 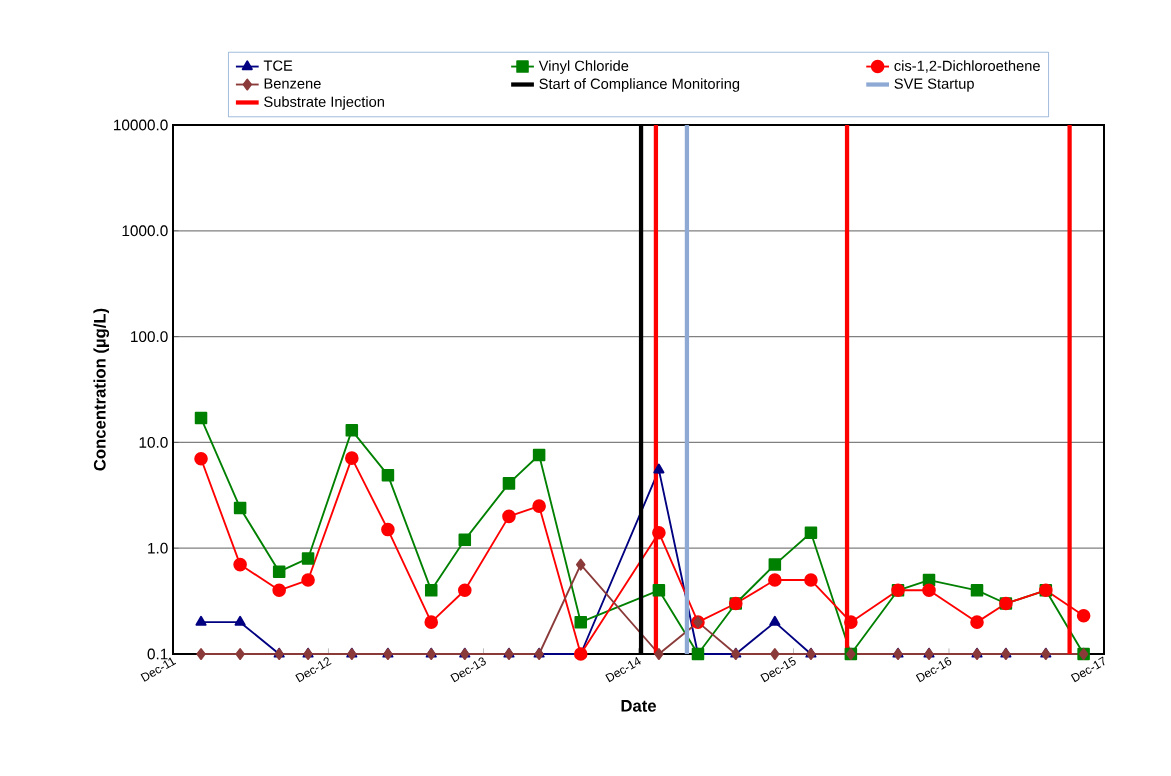 I want to click on y-tick-label: 10.0, so click(x=153, y=442).